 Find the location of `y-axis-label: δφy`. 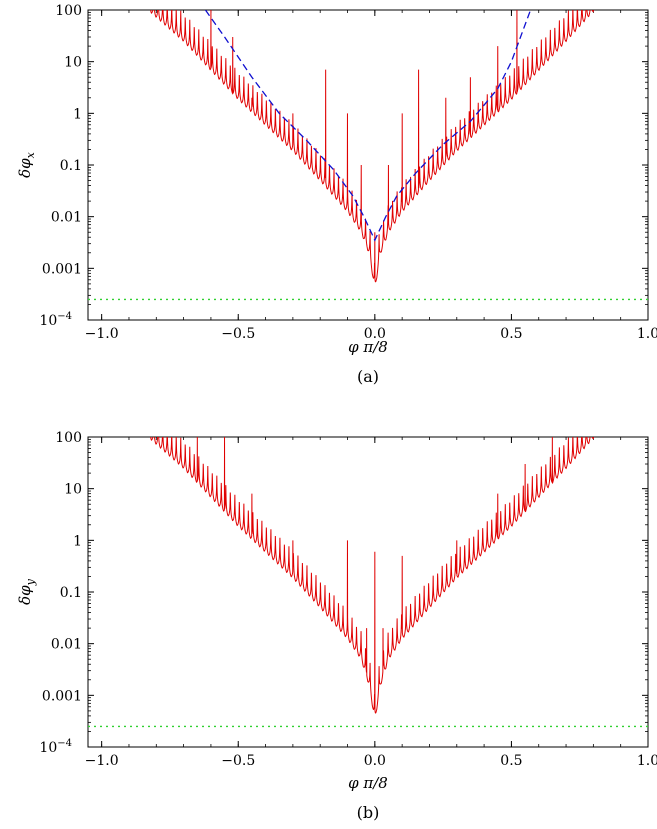

y-axis-label: δφy is located at coordinates (26, 591).